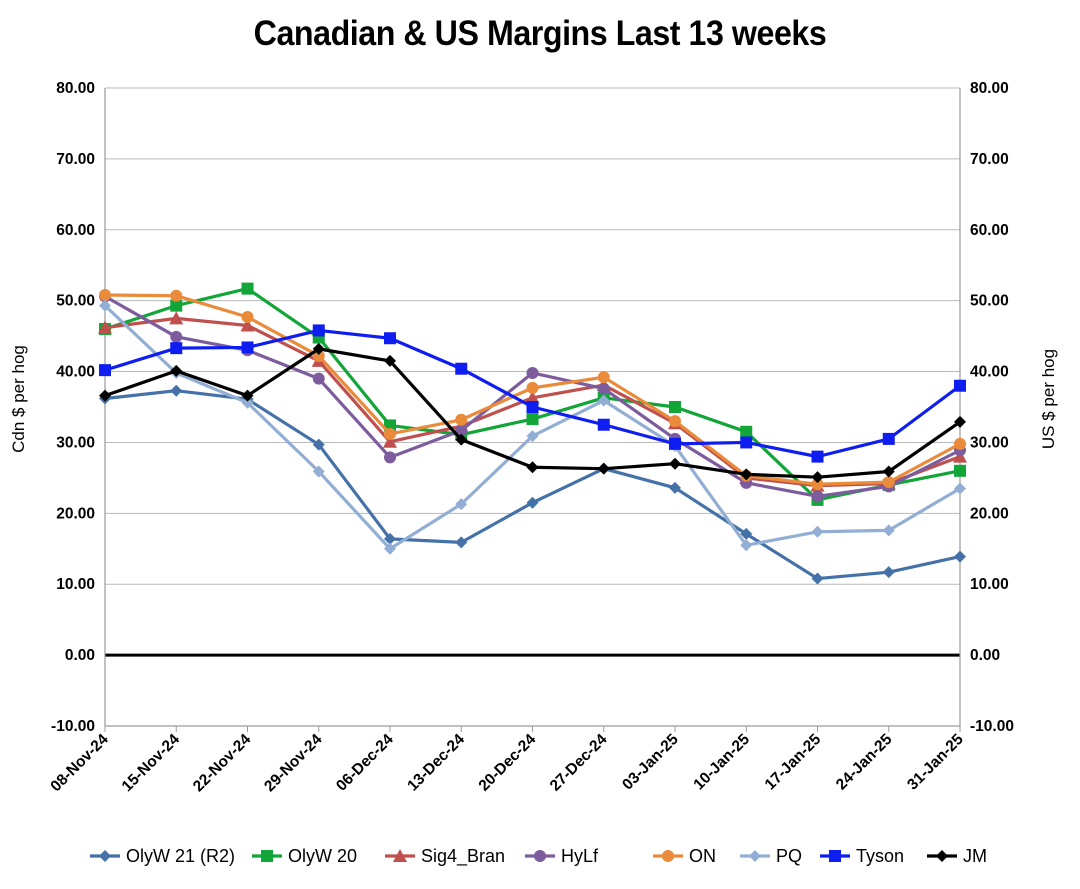 The width and height of the screenshot is (1080, 889). Describe the element at coordinates (75, 584) in the screenshot. I see `y-tick-label-left: 10.00` at that location.